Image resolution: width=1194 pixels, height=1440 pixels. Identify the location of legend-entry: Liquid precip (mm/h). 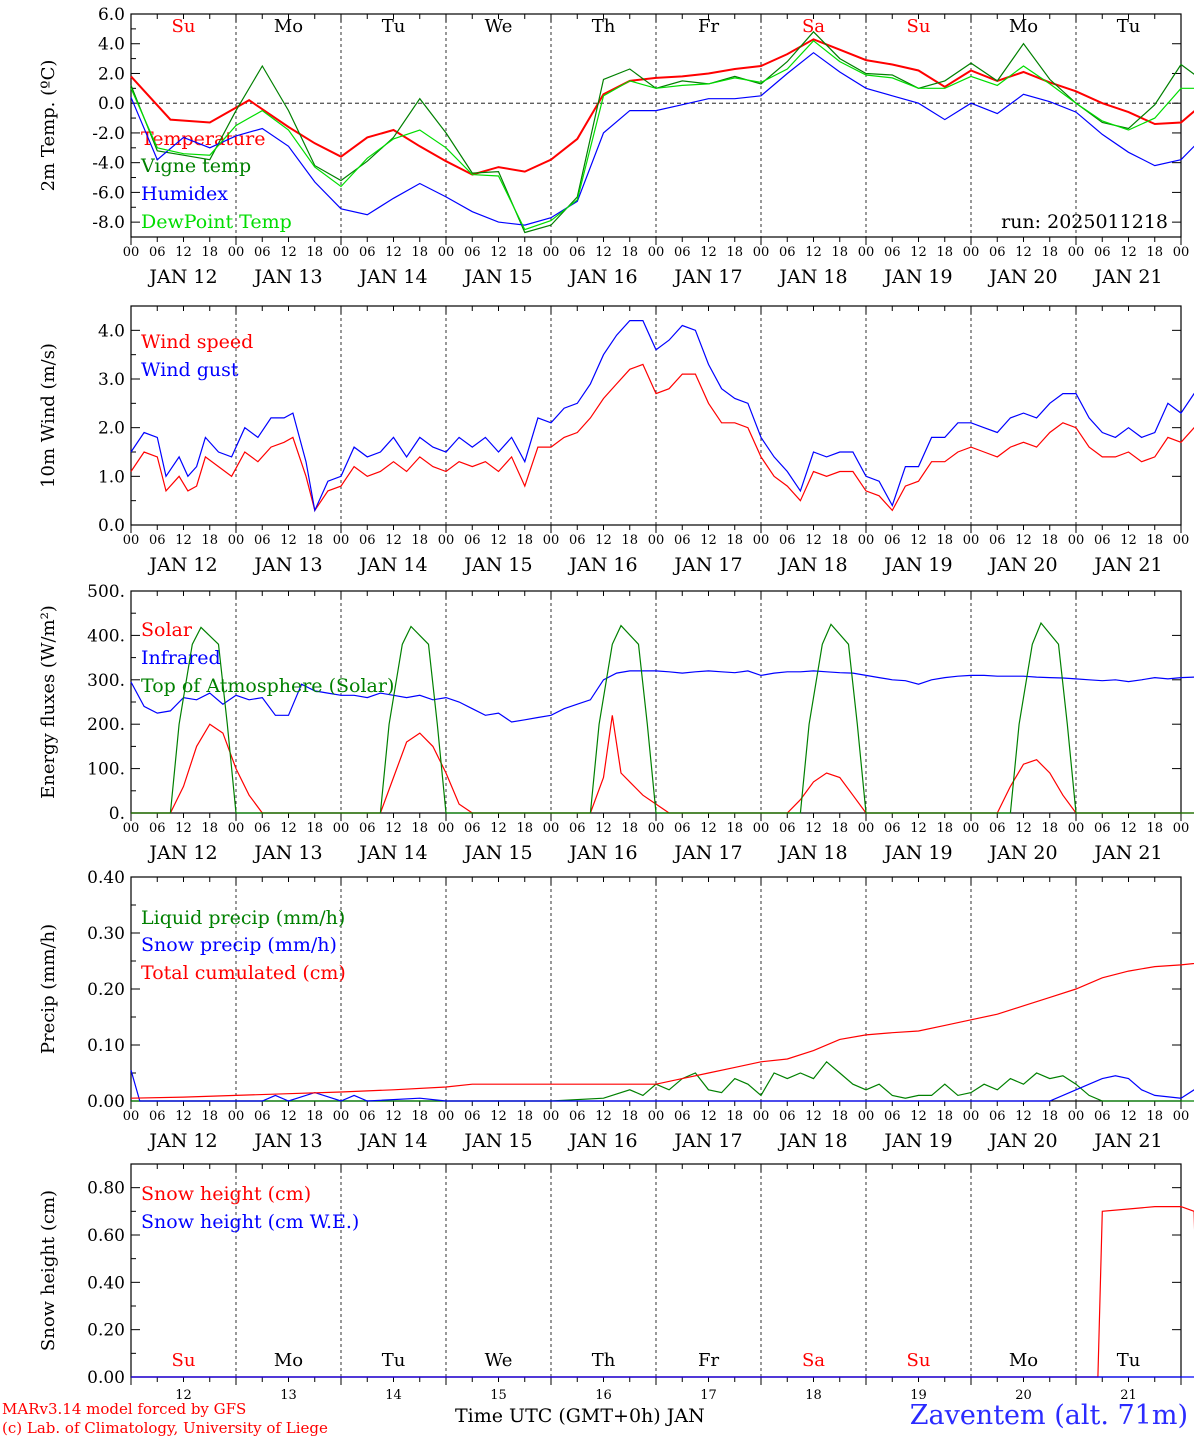
(243, 918).